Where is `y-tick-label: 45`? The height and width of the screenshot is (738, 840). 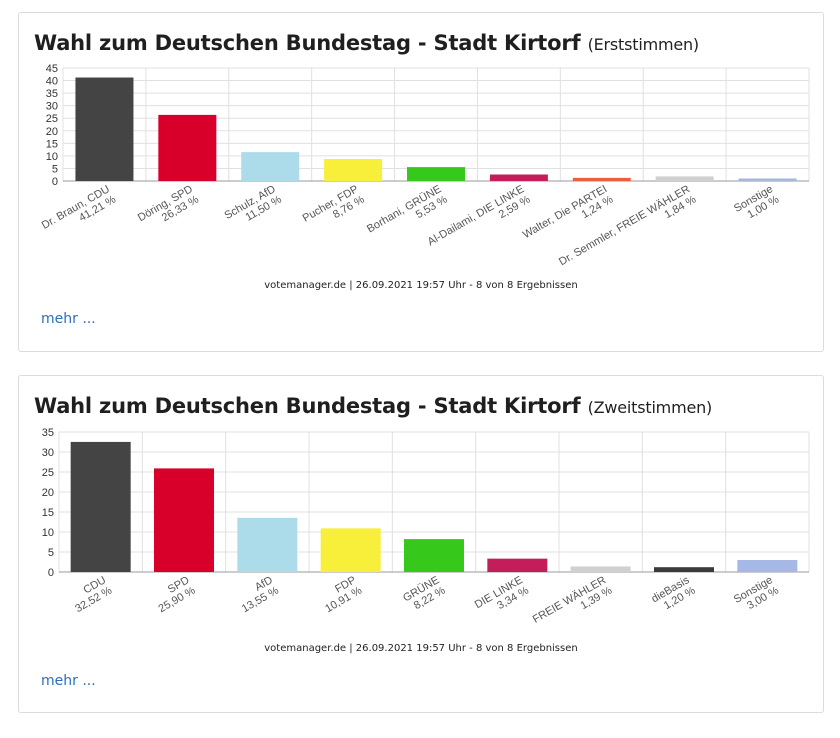
y-tick-label: 45 is located at coordinates (52, 69).